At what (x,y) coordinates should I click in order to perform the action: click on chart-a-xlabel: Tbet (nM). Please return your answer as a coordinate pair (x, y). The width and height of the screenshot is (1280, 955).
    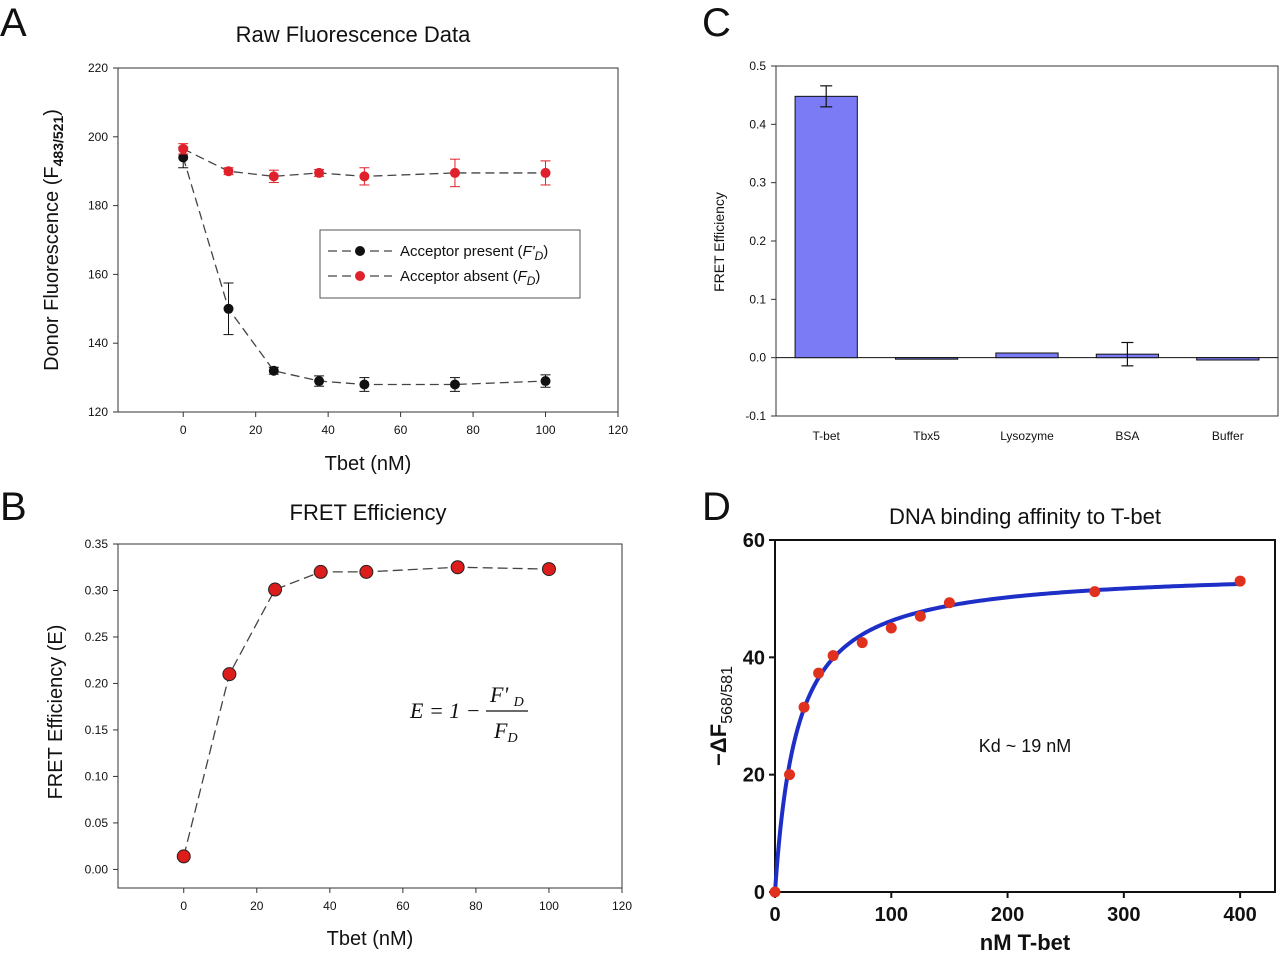
    Looking at the image, I should click on (368, 464).